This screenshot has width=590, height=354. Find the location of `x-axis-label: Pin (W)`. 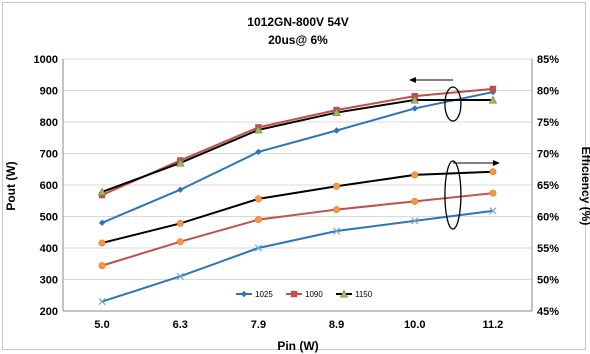

x-axis-label: Pin (W) is located at coordinates (297, 346).